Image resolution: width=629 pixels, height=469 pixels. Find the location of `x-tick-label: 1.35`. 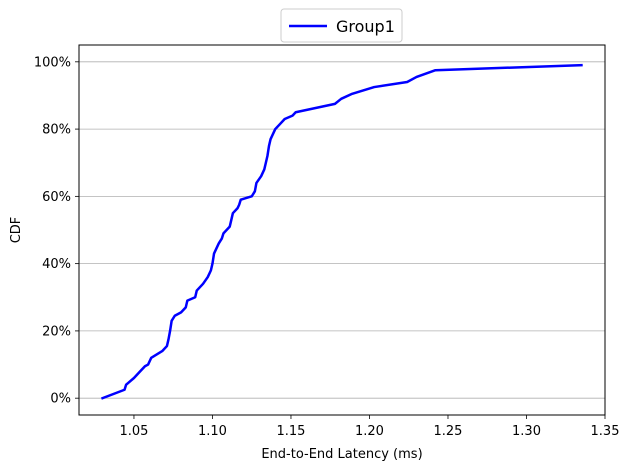

x-tick-label: 1.35 is located at coordinates (605, 431).